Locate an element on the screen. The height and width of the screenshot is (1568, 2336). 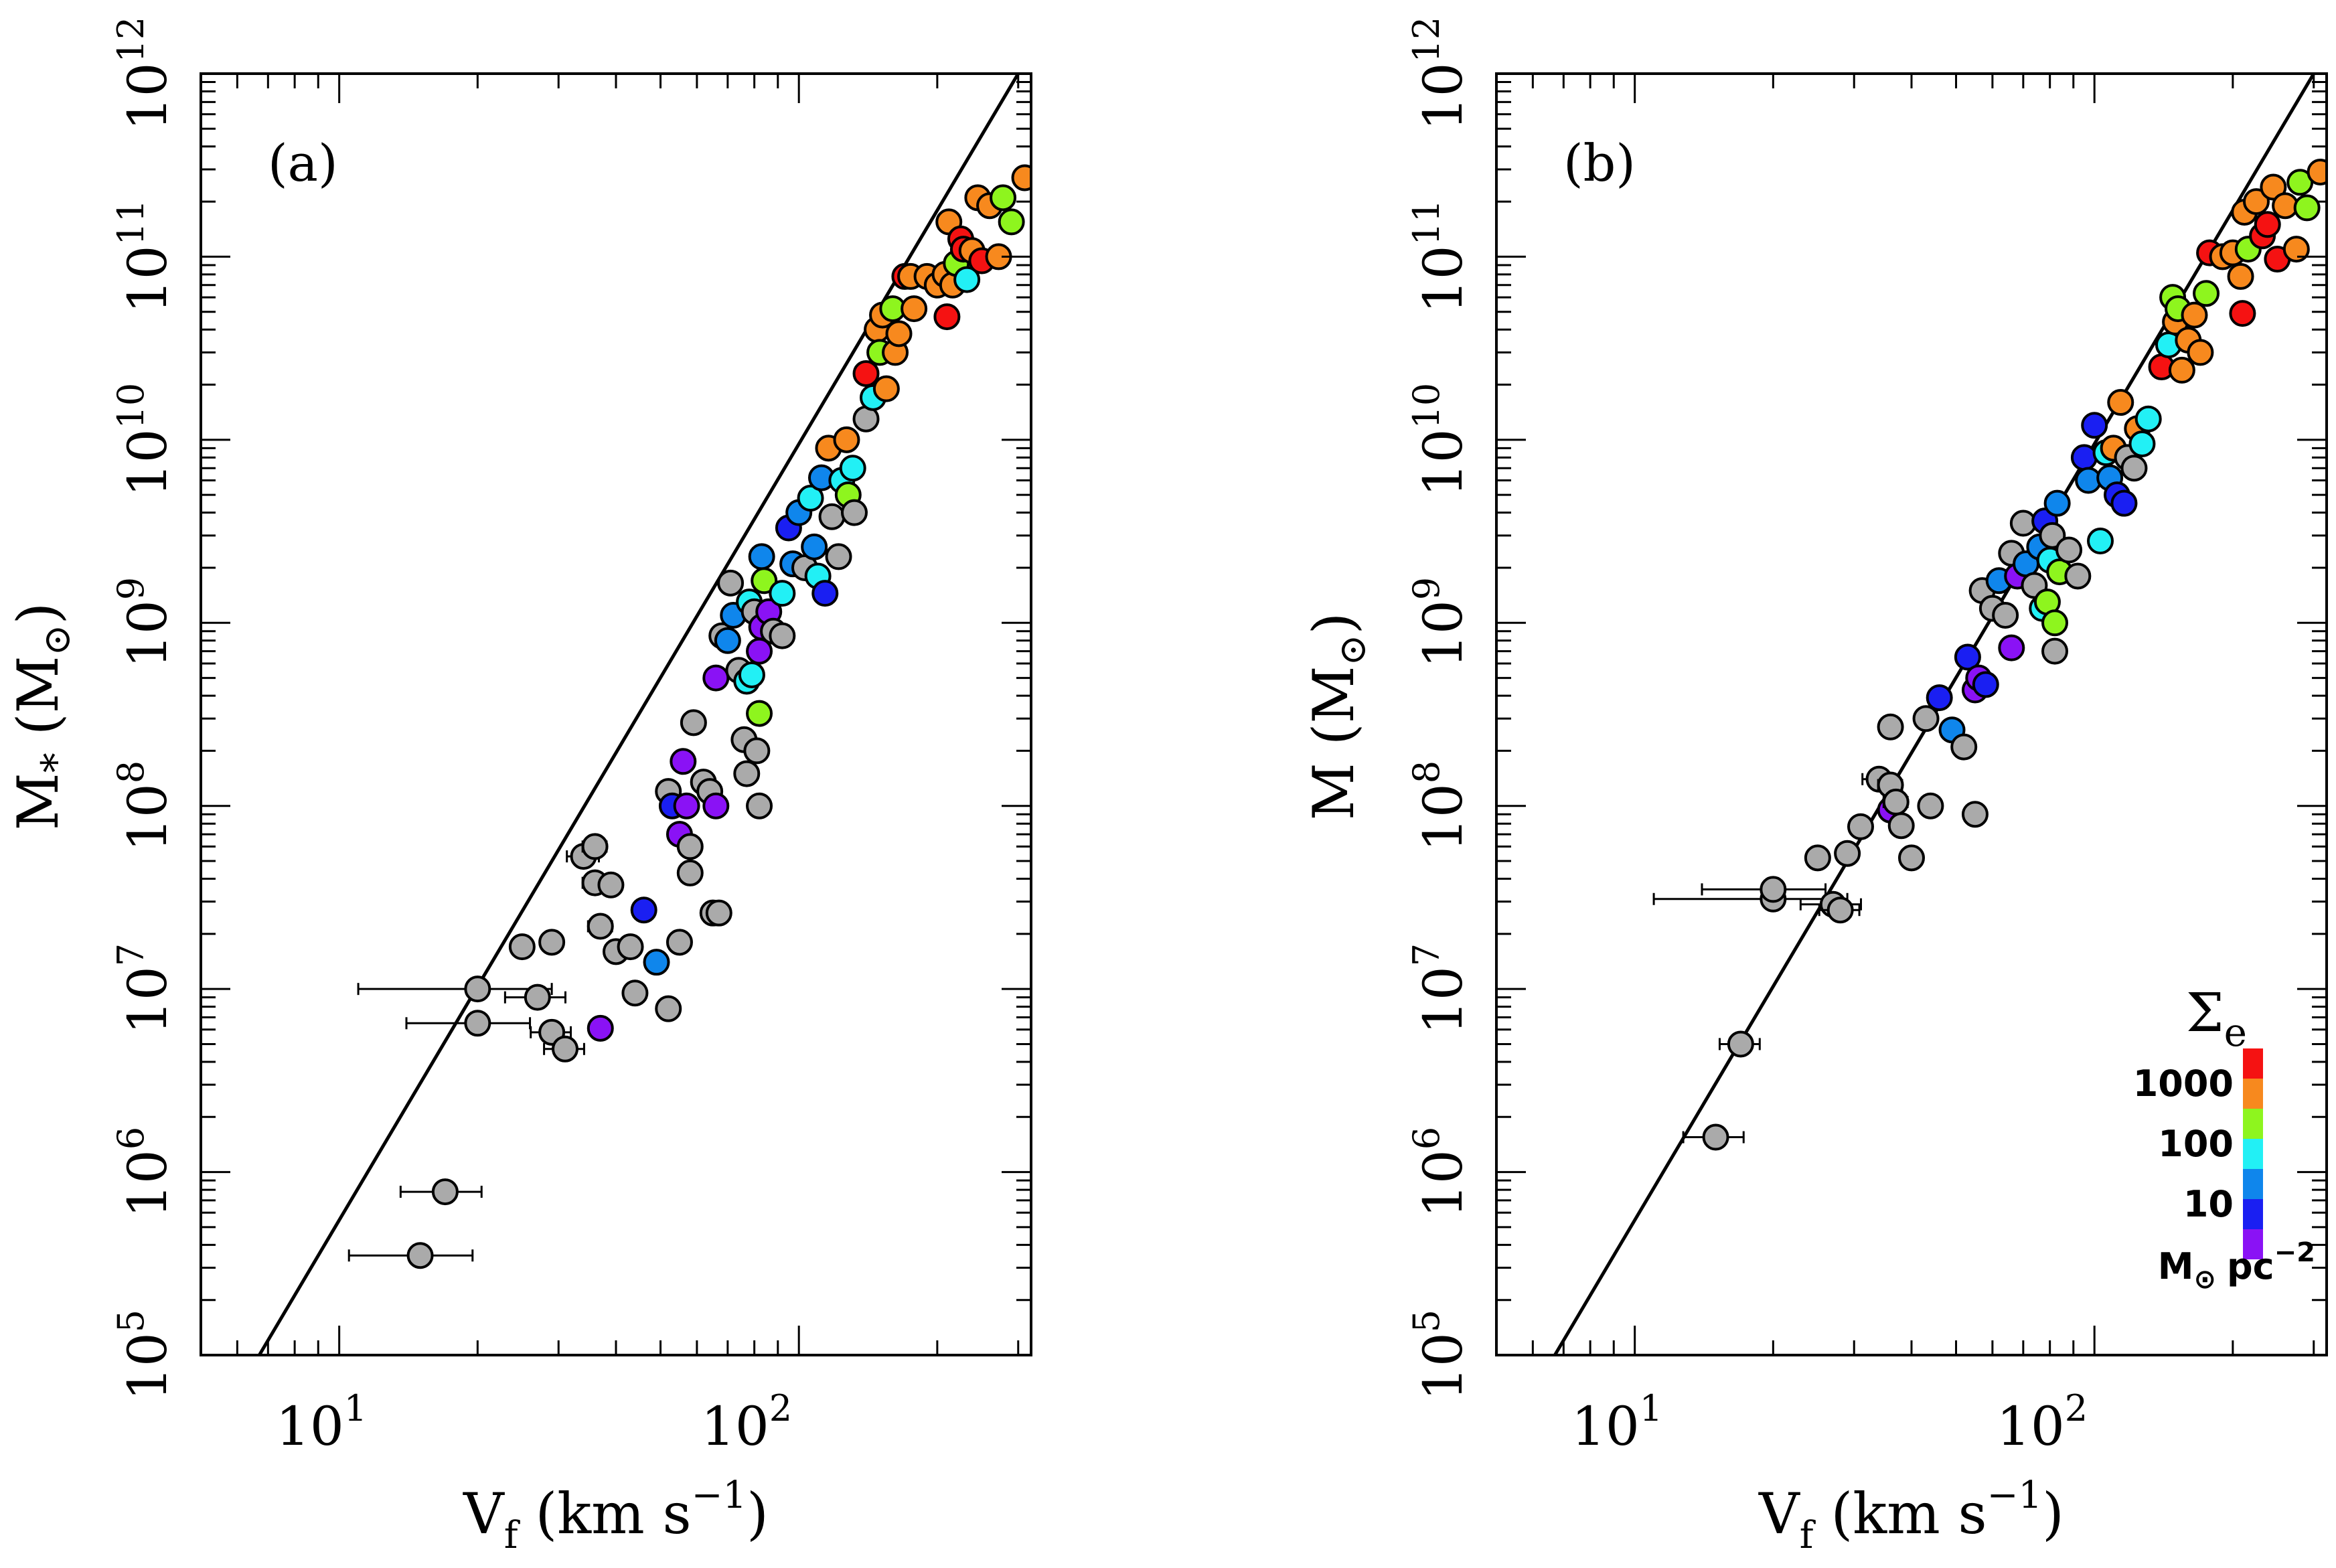
y-tick-labels: 105 106 107 108 109 1010 1011 1012 is located at coordinates (1440, 709).